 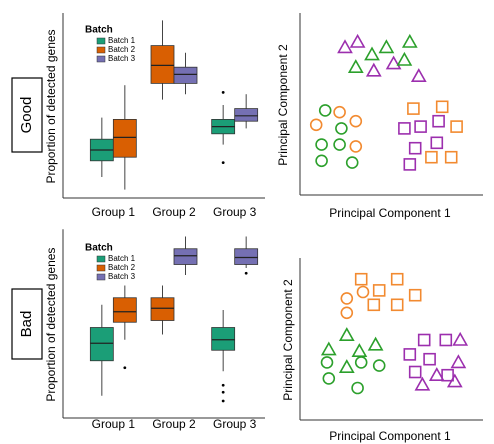 What do you see at coordinates (51, 106) in the screenshot?
I see `y-axis-label: Proportion of detected genes` at bounding box center [51, 106].